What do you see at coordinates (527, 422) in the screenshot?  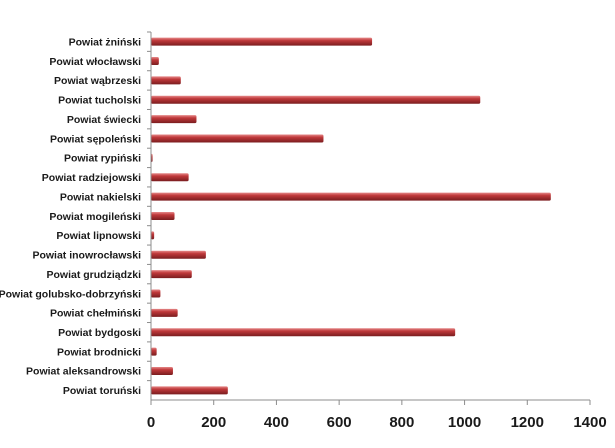 I see `x-tick-label: 1200` at bounding box center [527, 422].